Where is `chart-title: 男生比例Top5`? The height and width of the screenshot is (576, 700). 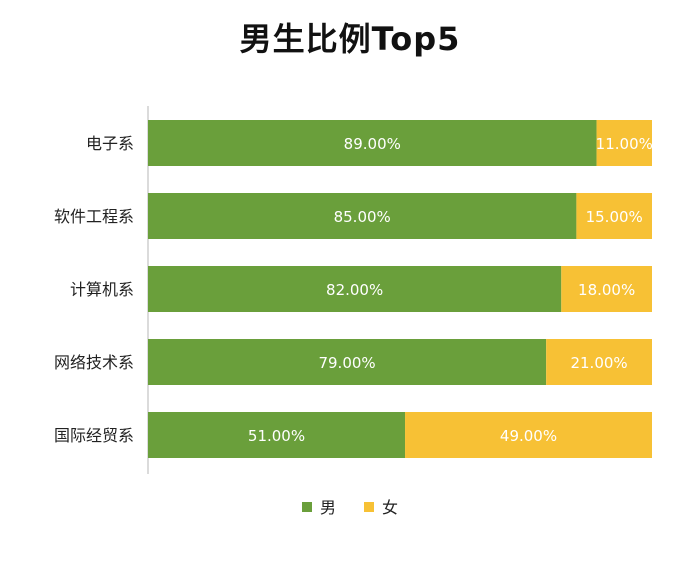 chart-title: 男生比例Top5 is located at coordinates (350, 39).